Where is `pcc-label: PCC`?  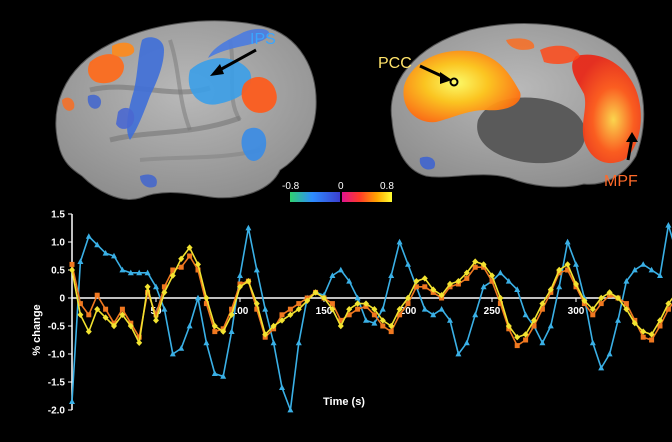
pcc-label: PCC is located at coordinates (395, 63).